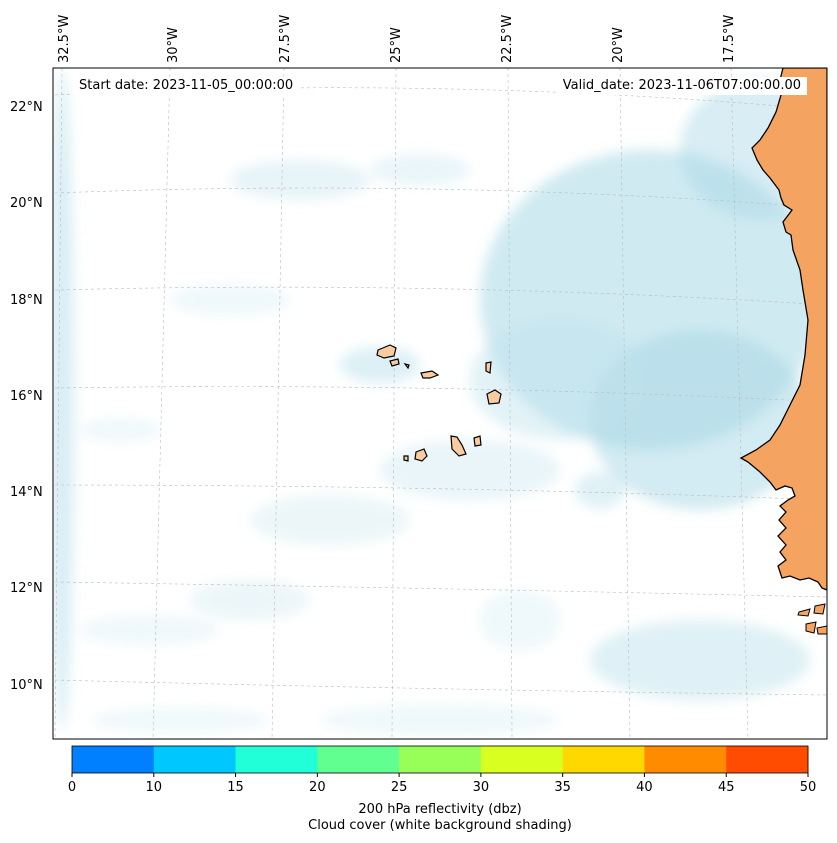  What do you see at coordinates (481, 787) in the screenshot?
I see `colorbar-tick-label: 30` at bounding box center [481, 787].